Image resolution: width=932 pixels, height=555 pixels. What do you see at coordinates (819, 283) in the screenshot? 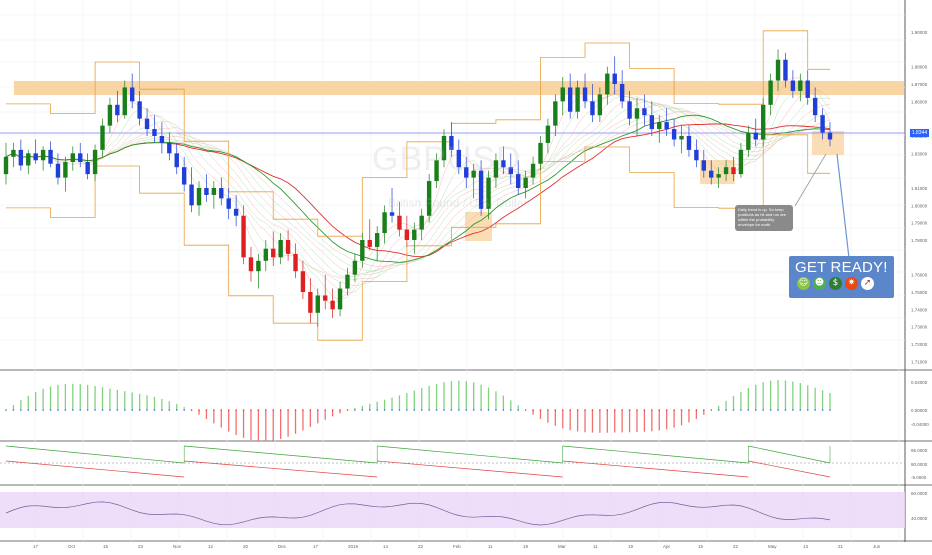
I see `money-face-emoji-icon: ☻` at bounding box center [819, 283].